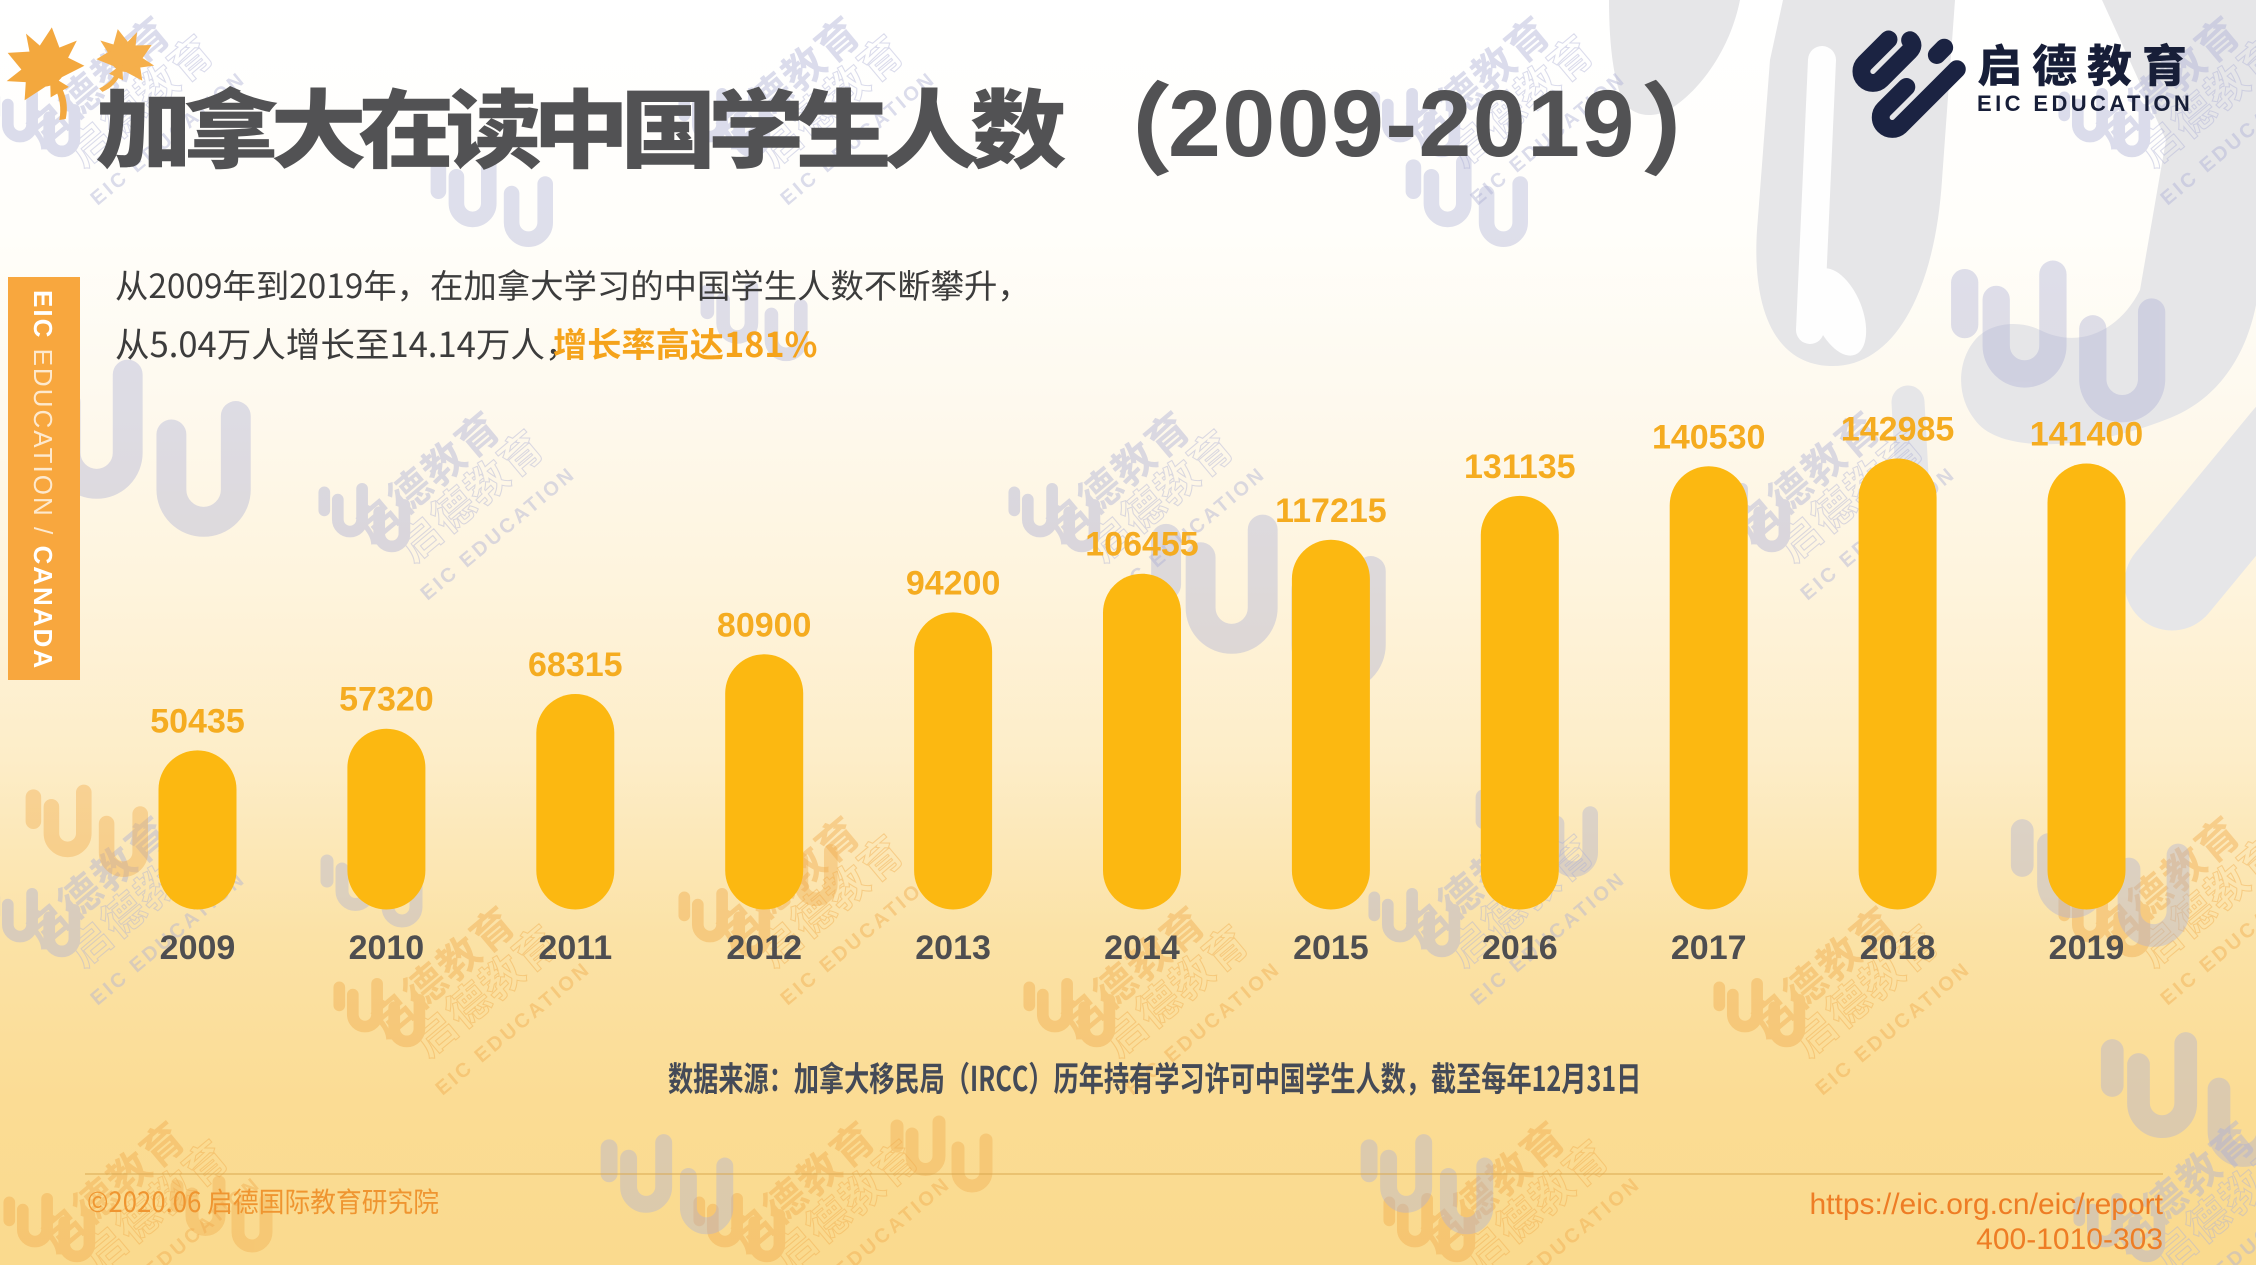 The width and height of the screenshot is (2256, 1265). What do you see at coordinates (2069, 1239) in the screenshot?
I see `svg-text: 400-1010-303` at bounding box center [2069, 1239].